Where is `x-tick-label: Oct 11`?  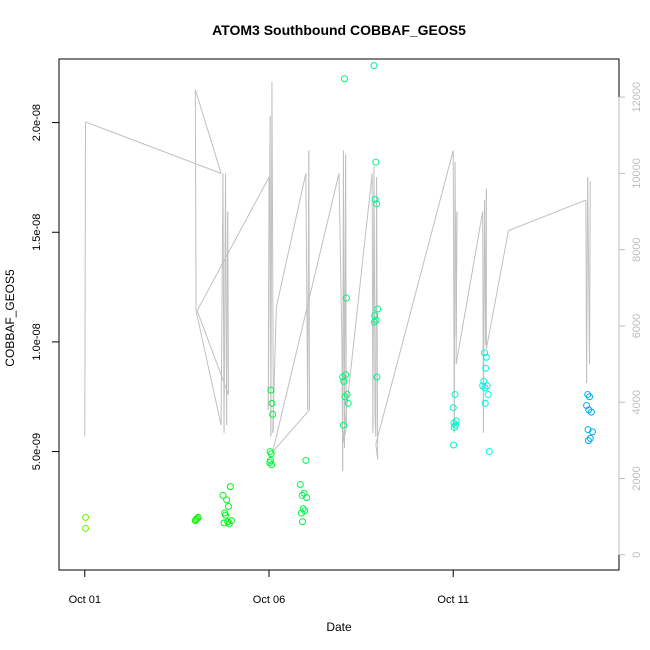
x-tick-label: Oct 11 is located at coordinates (453, 600).